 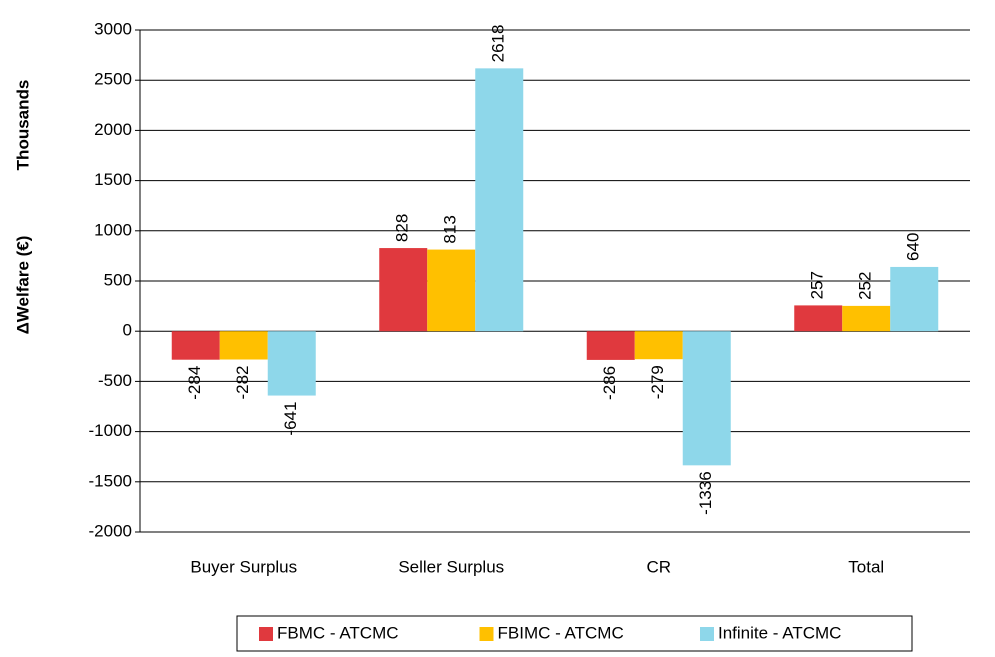 I want to click on y-tick-label: 3000, so click(x=113, y=28).